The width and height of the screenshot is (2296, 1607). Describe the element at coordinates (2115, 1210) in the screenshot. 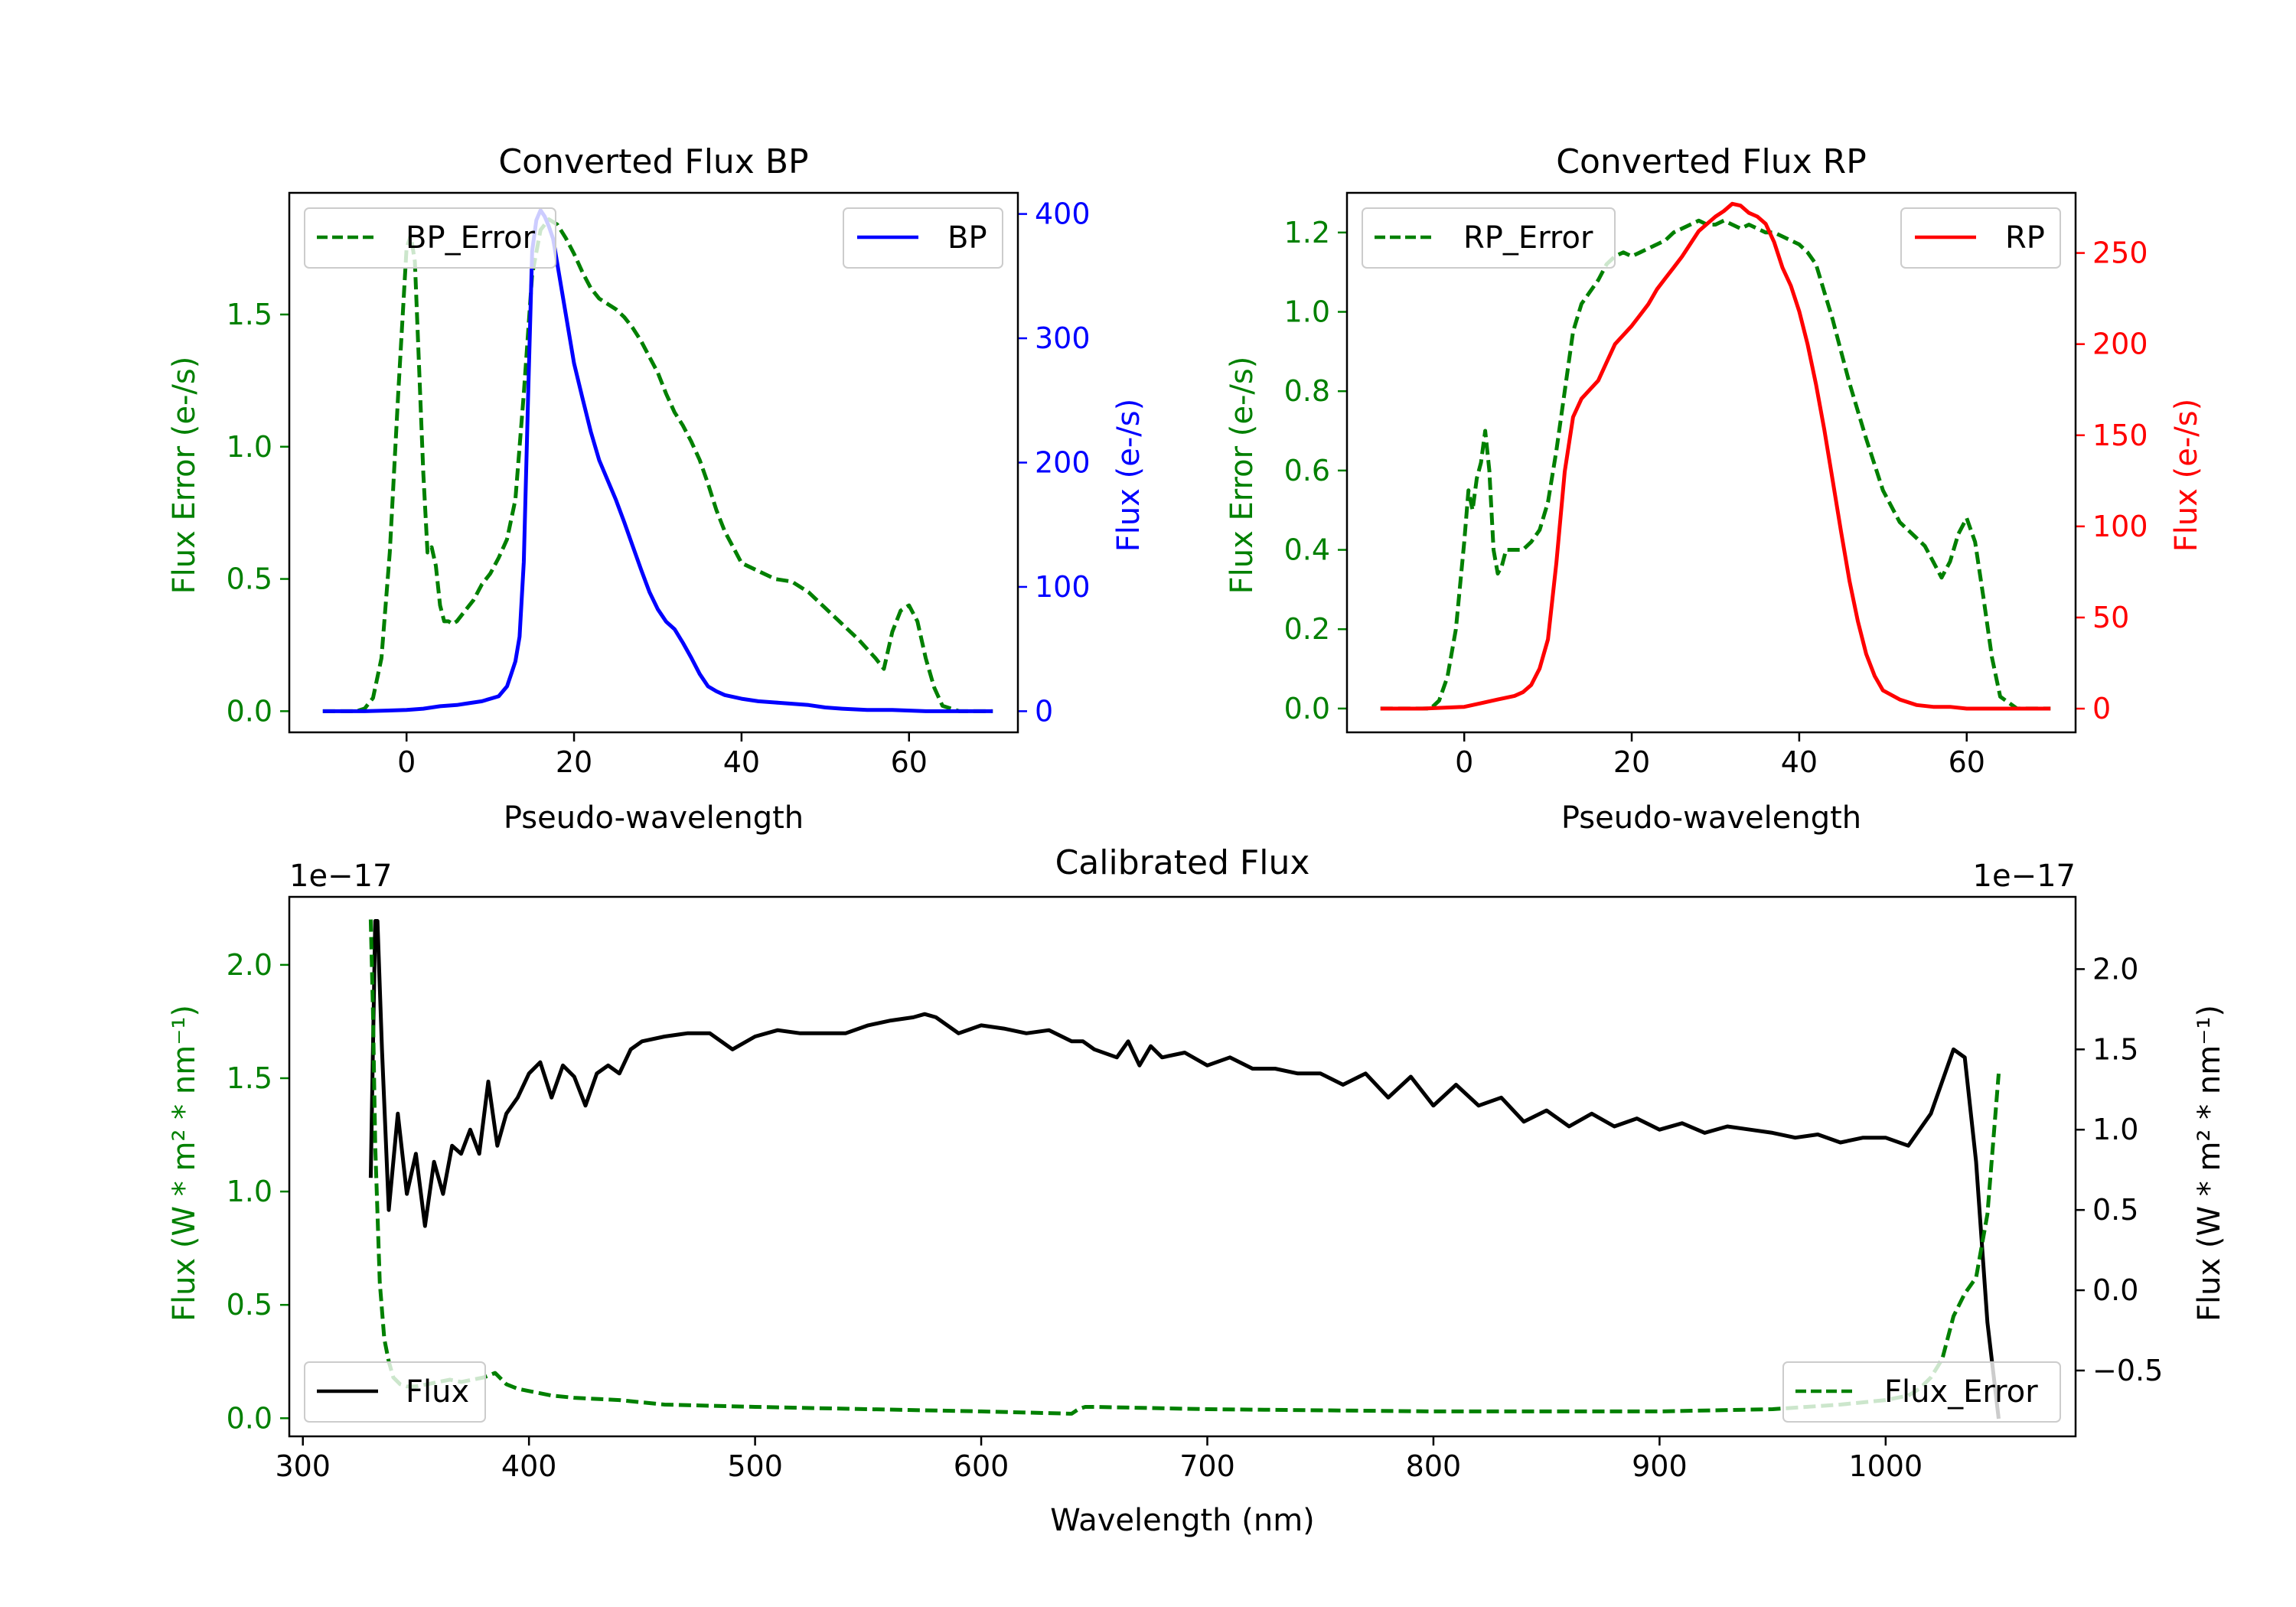

I see `y-tick-label-right: 0.5` at that location.